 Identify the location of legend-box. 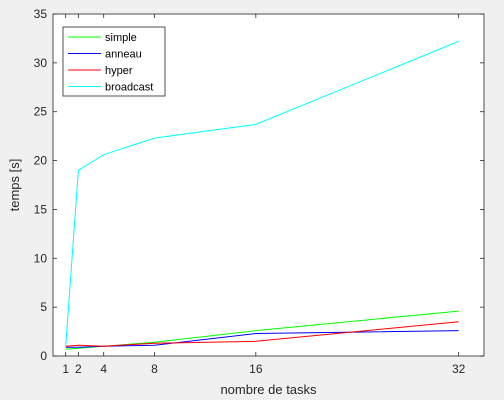
(114, 61).